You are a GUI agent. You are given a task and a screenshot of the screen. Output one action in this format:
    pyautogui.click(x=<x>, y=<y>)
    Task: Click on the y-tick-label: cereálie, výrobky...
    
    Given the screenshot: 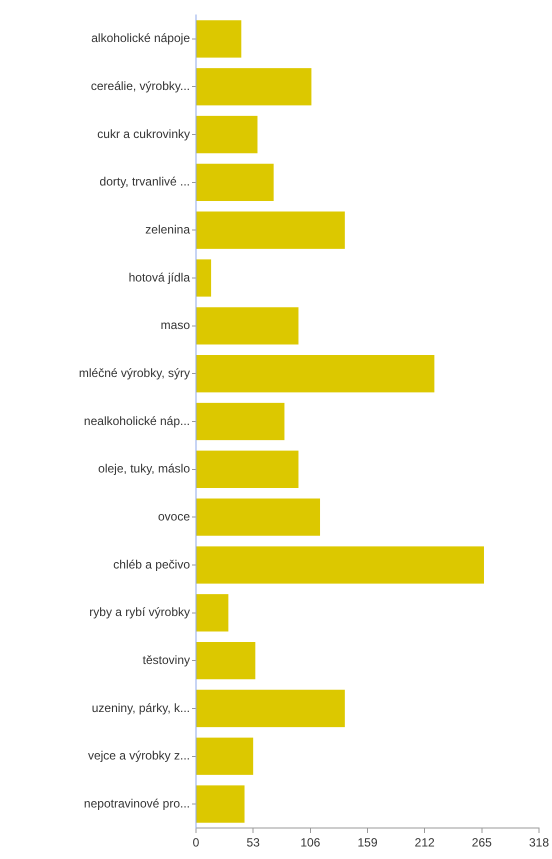 What is the action you would take?
    pyautogui.click(x=140, y=86)
    